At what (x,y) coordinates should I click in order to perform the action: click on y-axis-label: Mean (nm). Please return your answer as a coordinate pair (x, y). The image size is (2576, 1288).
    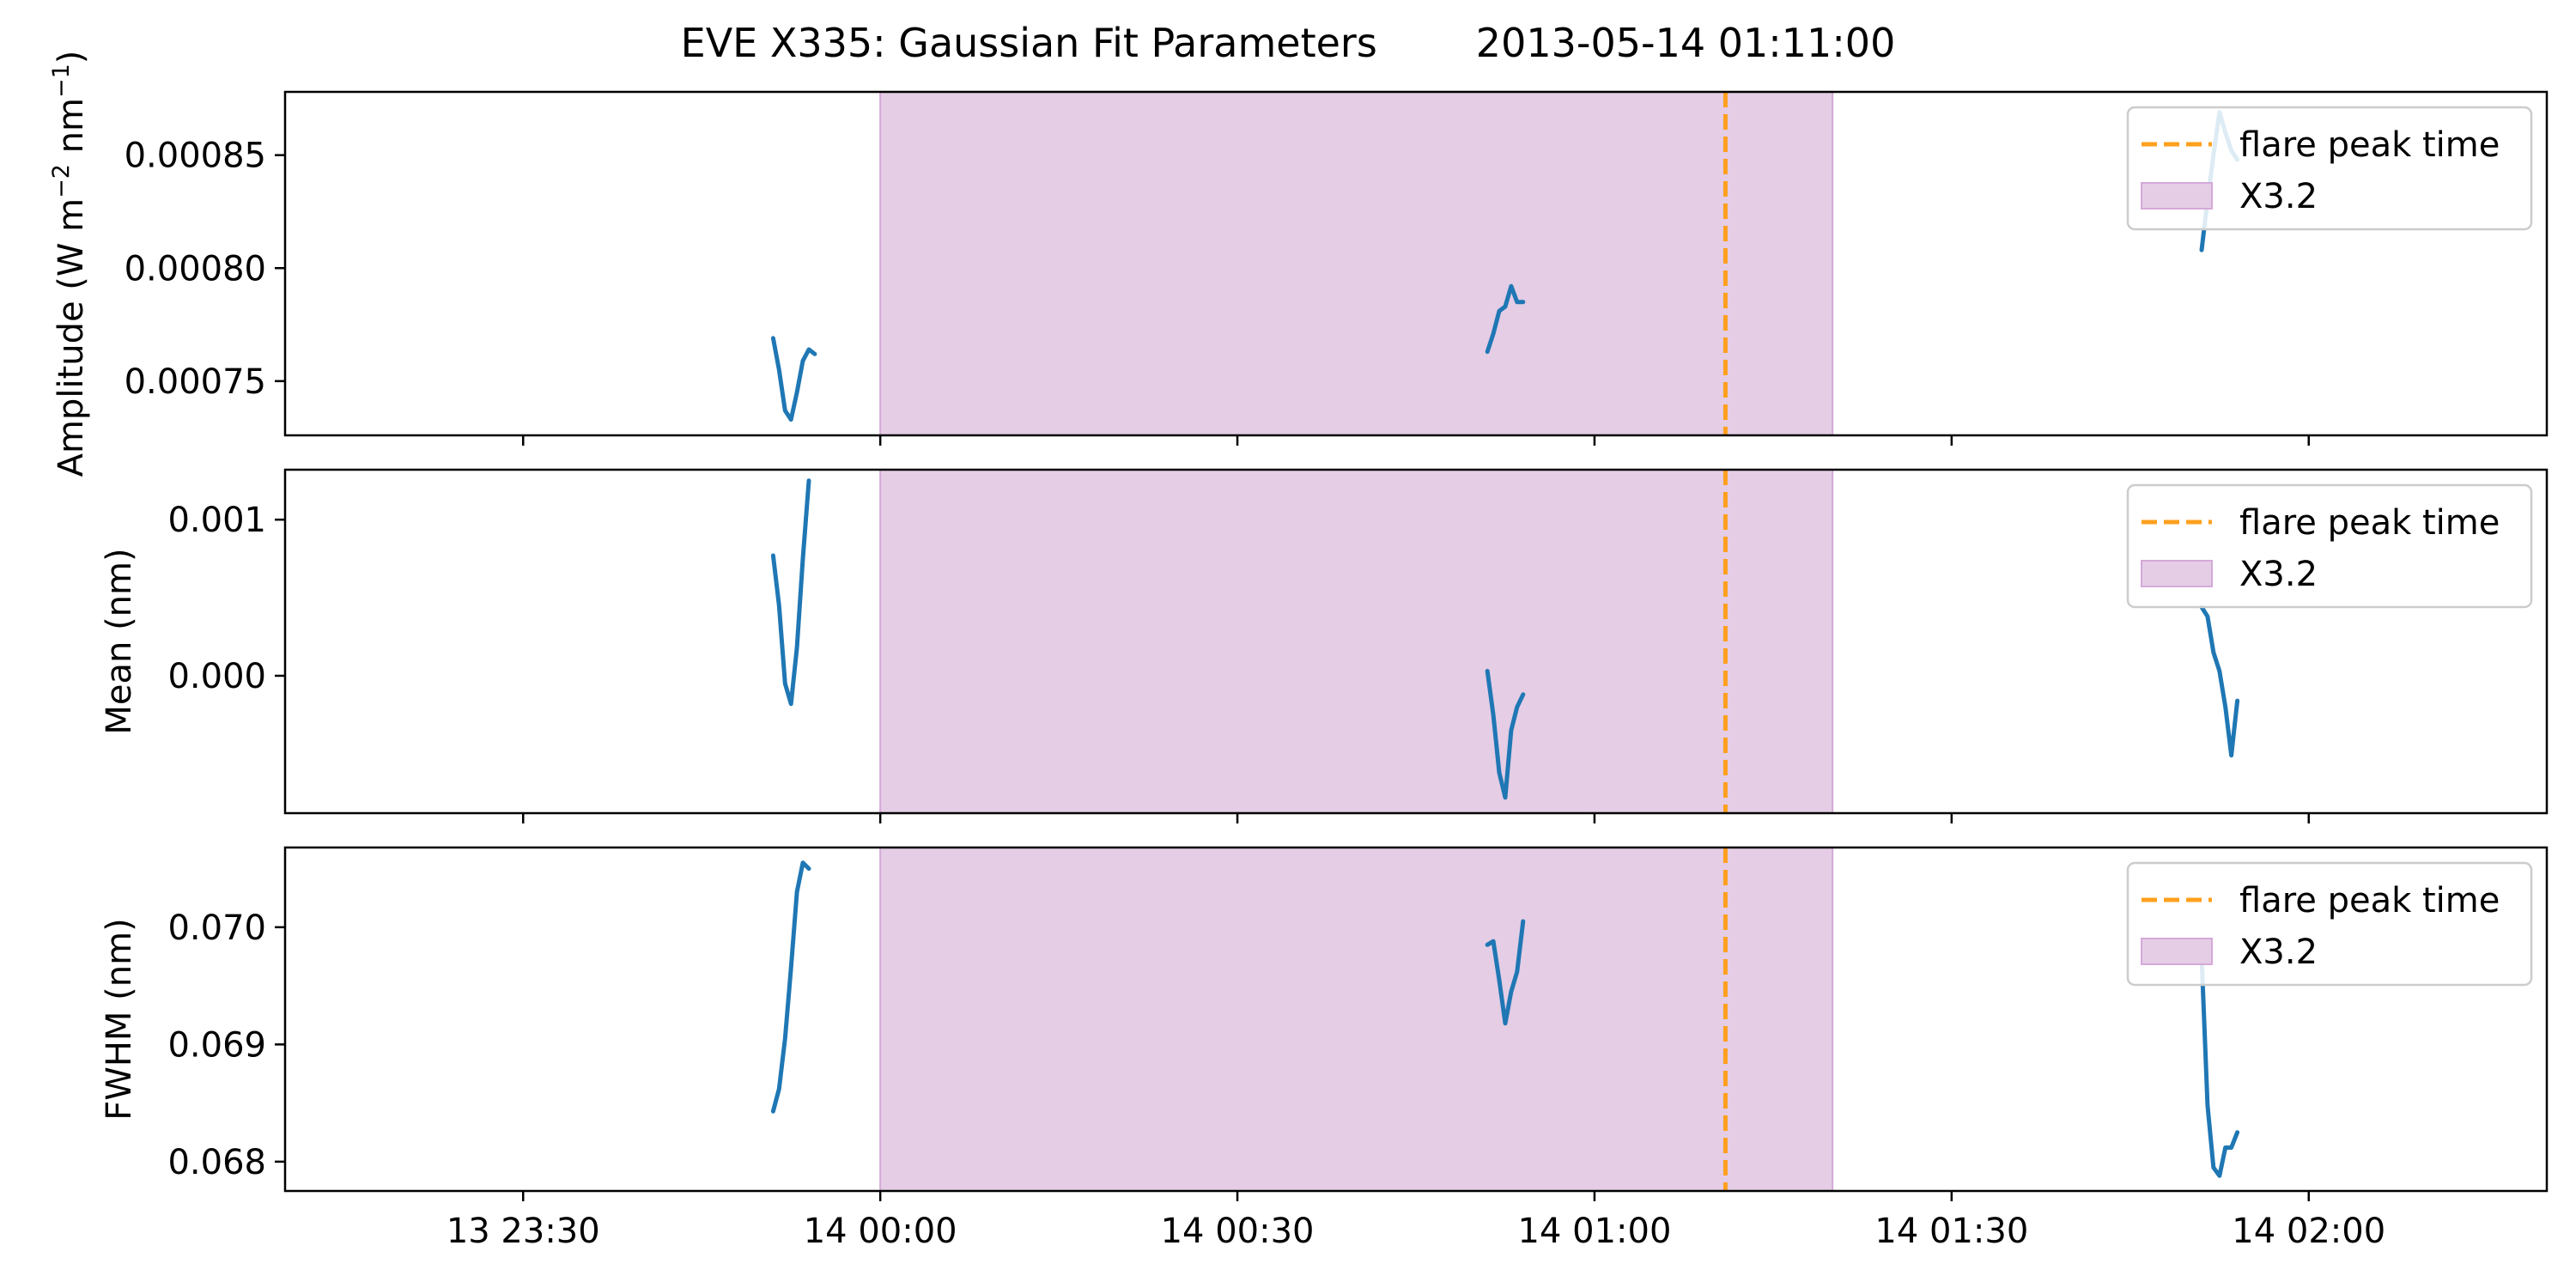
    Looking at the image, I should click on (119, 641).